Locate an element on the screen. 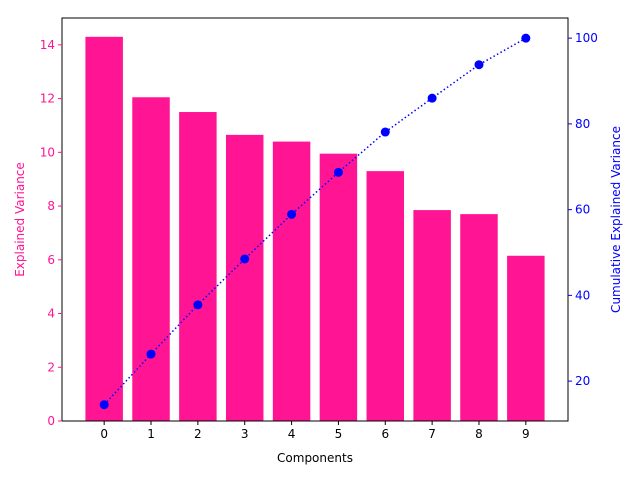 The image size is (640, 484). x-tick-label: 6 is located at coordinates (385, 434).